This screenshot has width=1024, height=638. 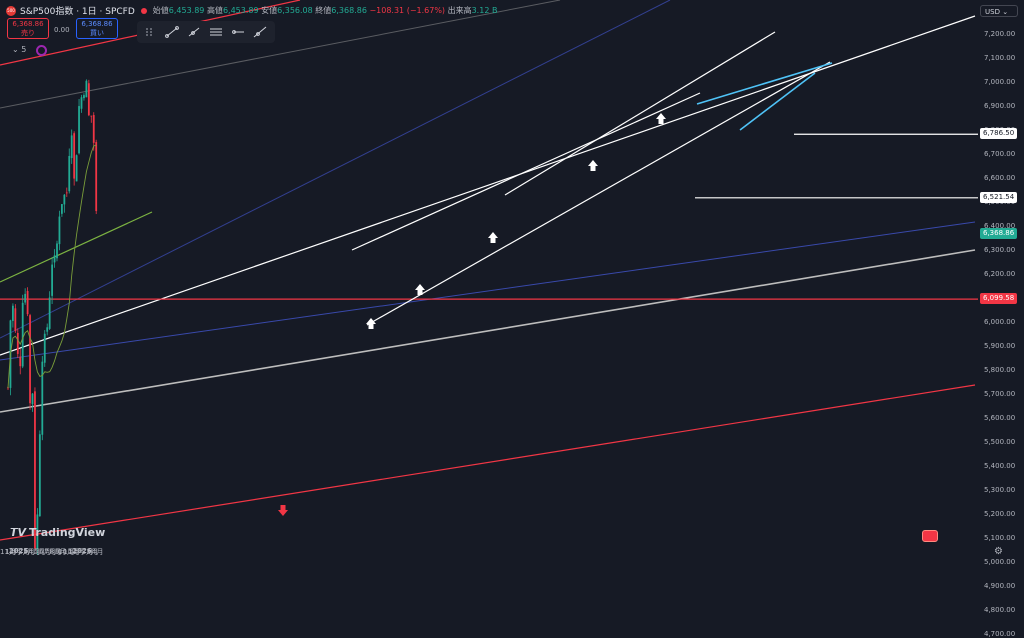 I want to click on indicator-icon, so click(x=41, y=50).